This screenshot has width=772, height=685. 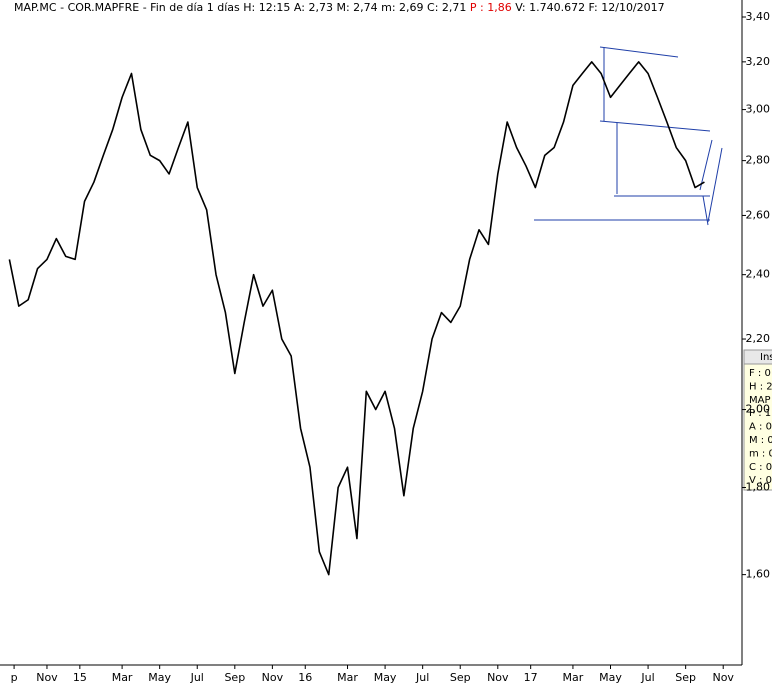 What do you see at coordinates (758, 160) in the screenshot?
I see `y-tick-label: 2,80` at bounding box center [758, 160].